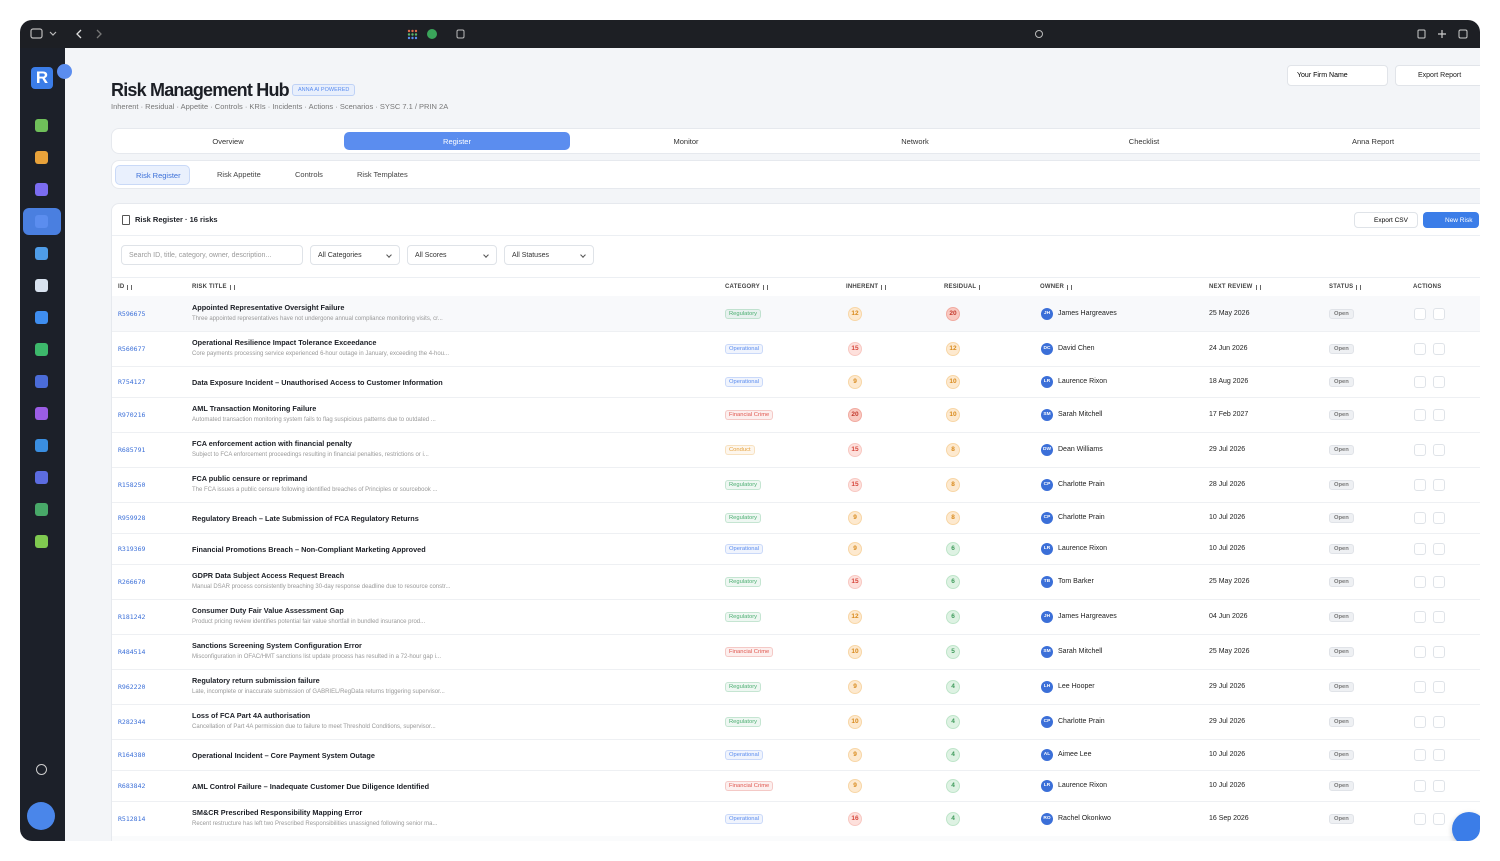 This screenshot has height=861, width=1500. I want to click on risk-id: R158250, so click(132, 484).